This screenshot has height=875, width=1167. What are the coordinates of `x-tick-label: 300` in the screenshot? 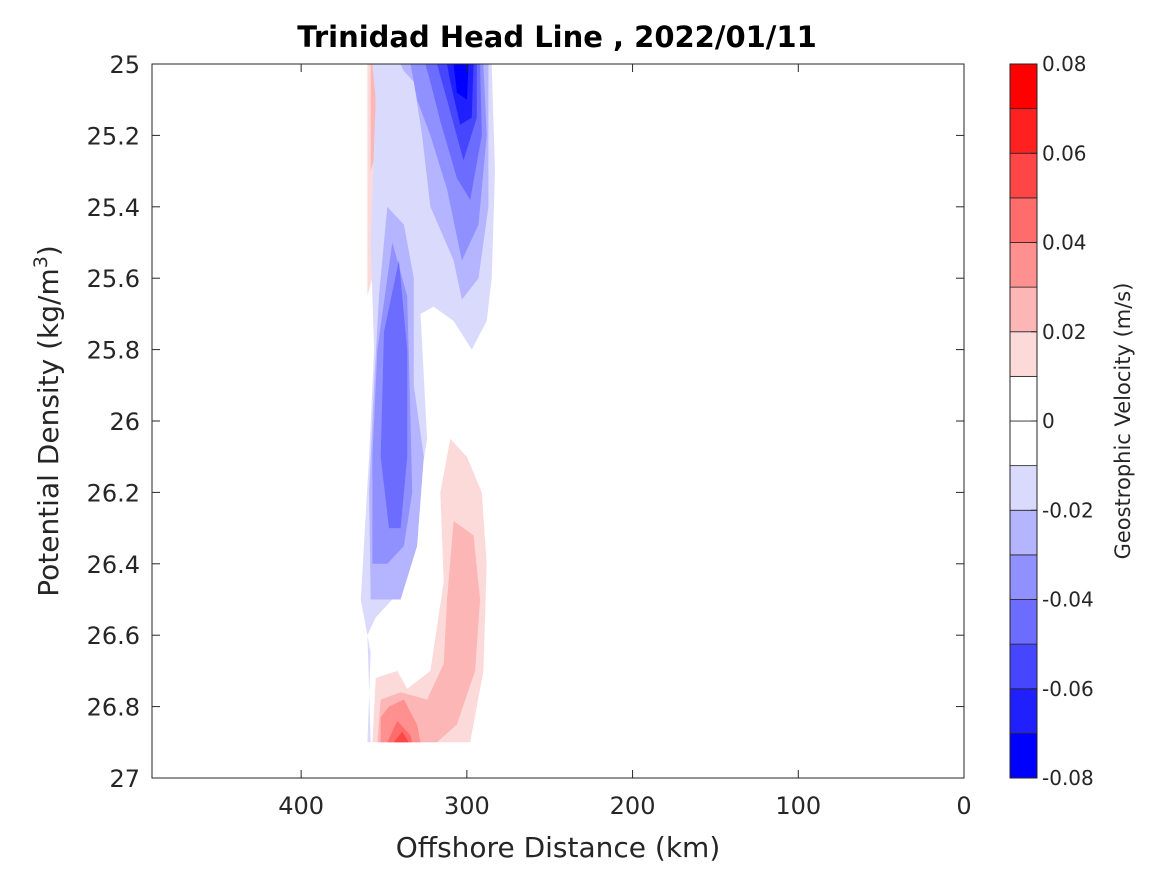 It's located at (467, 806).